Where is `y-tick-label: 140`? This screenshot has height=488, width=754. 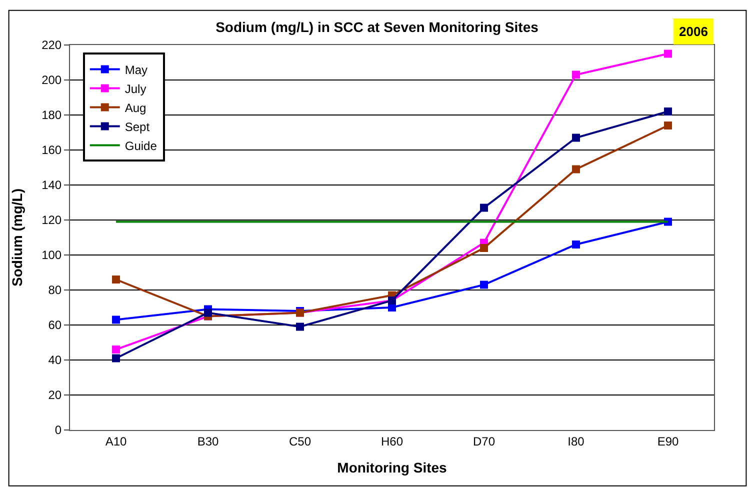
y-tick-label: 140 is located at coordinates (52, 185).